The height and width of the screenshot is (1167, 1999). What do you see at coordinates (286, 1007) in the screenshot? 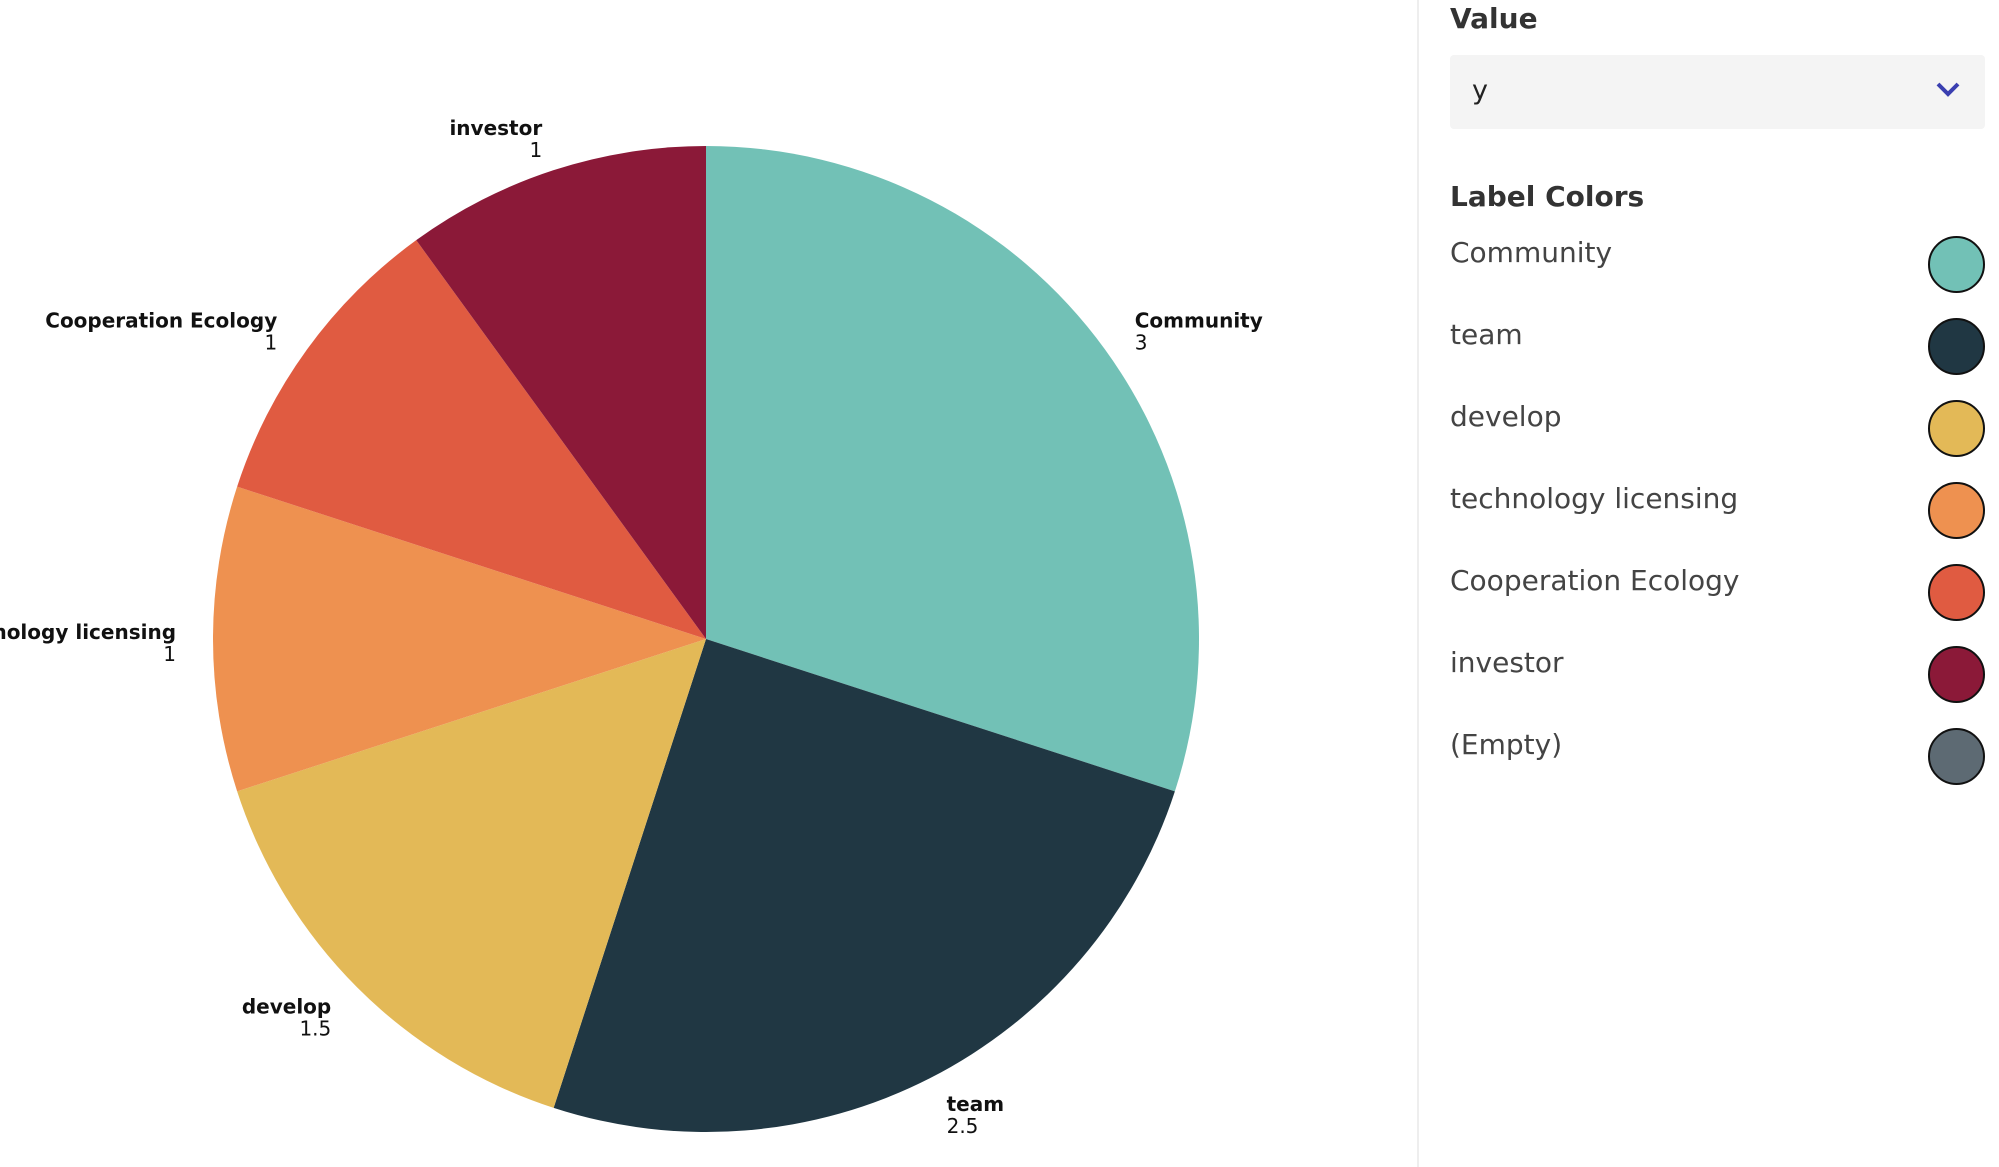
I see `slice-label: develop` at bounding box center [286, 1007].